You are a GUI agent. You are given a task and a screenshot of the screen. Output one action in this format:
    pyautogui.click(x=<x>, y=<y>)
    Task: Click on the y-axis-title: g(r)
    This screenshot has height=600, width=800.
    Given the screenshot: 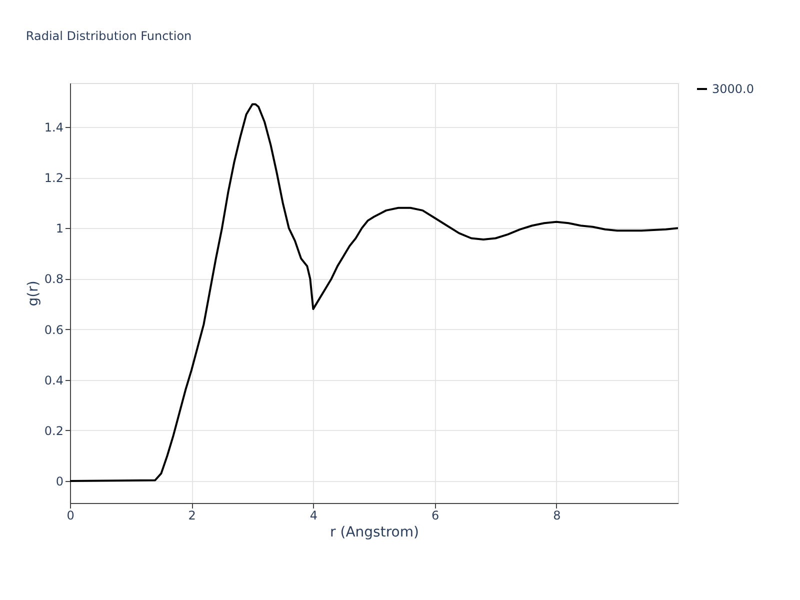 What is the action you would take?
    pyautogui.click(x=33, y=293)
    